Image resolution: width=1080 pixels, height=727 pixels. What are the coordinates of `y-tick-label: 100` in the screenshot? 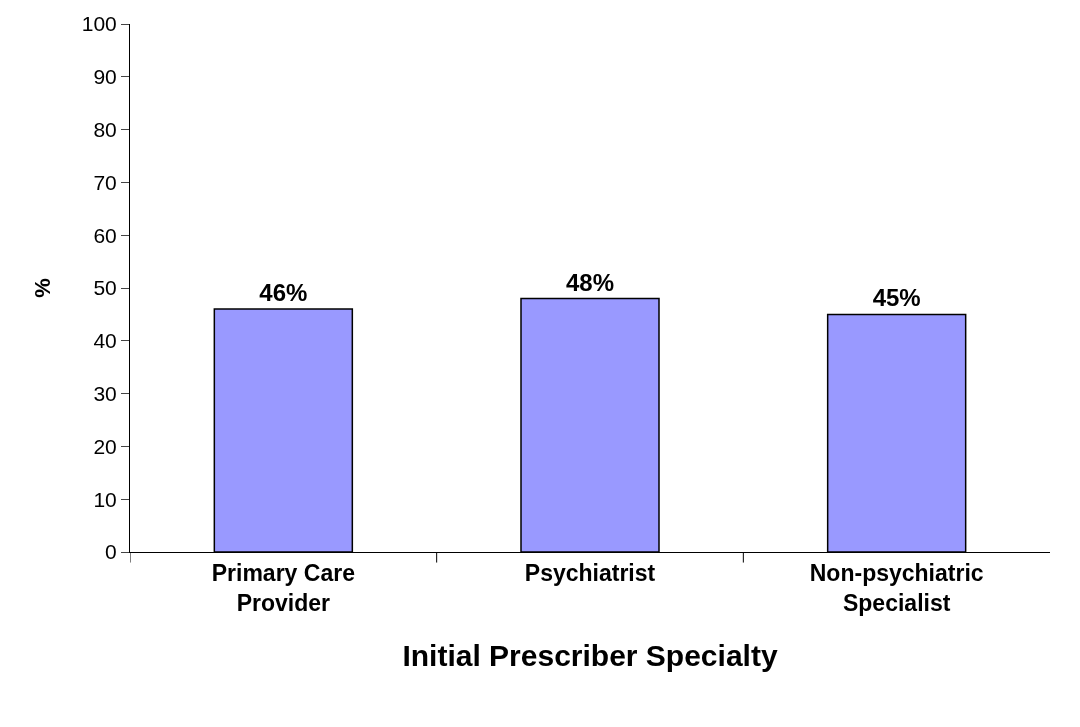 It's located at (99, 24).